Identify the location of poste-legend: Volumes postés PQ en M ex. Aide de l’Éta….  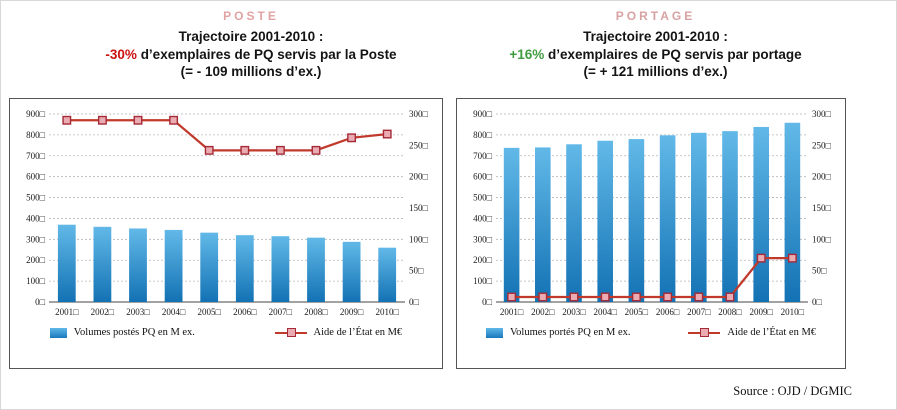
(226, 332).